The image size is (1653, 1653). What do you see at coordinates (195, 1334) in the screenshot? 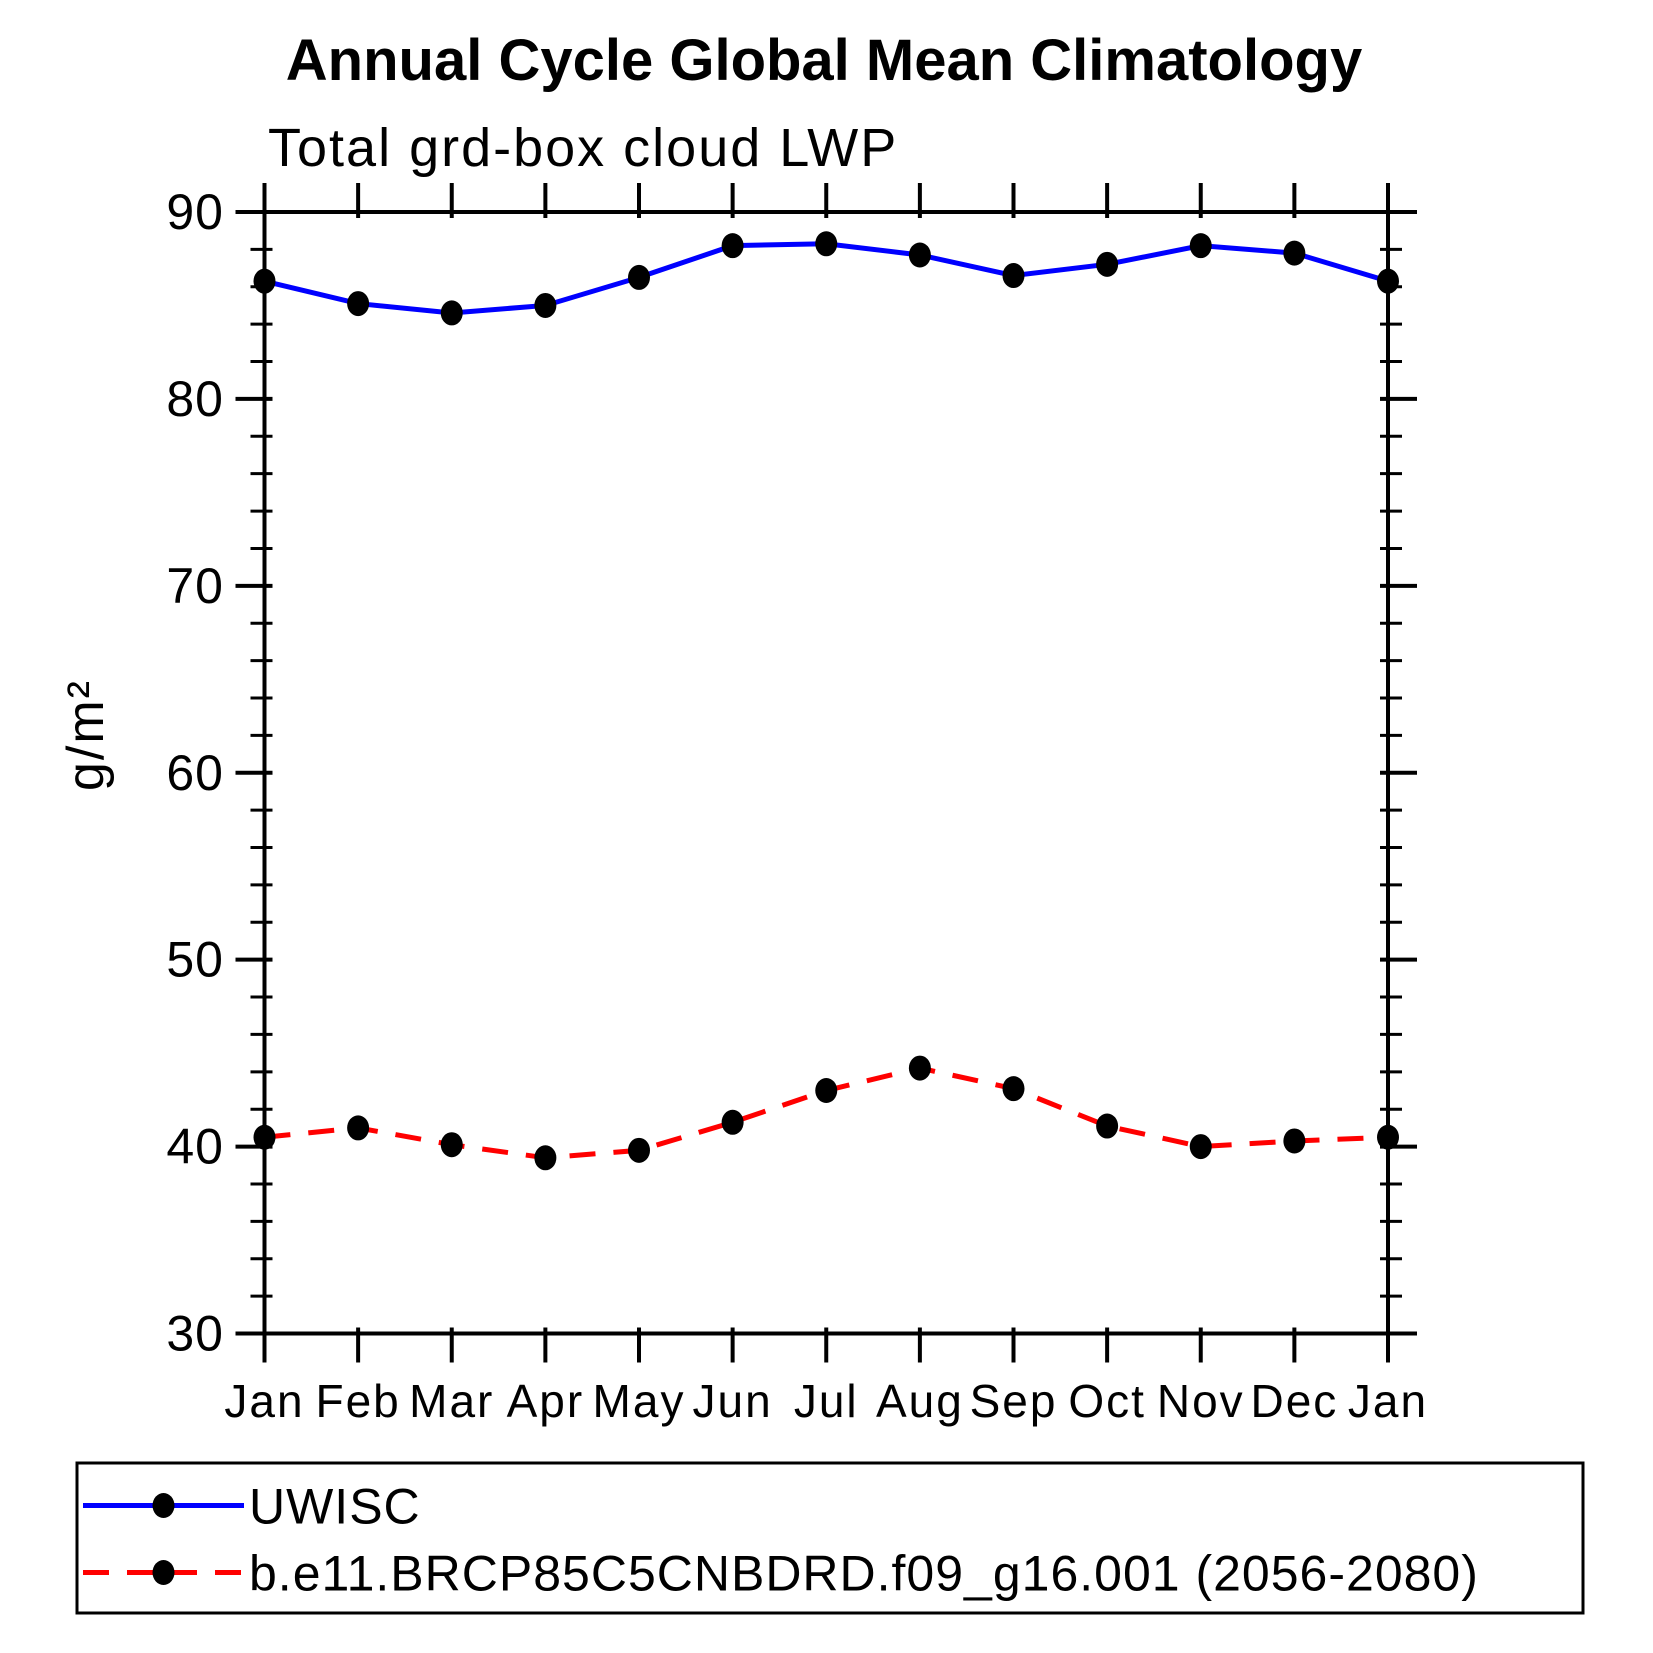
I see `y-tick-label: 30` at bounding box center [195, 1334].